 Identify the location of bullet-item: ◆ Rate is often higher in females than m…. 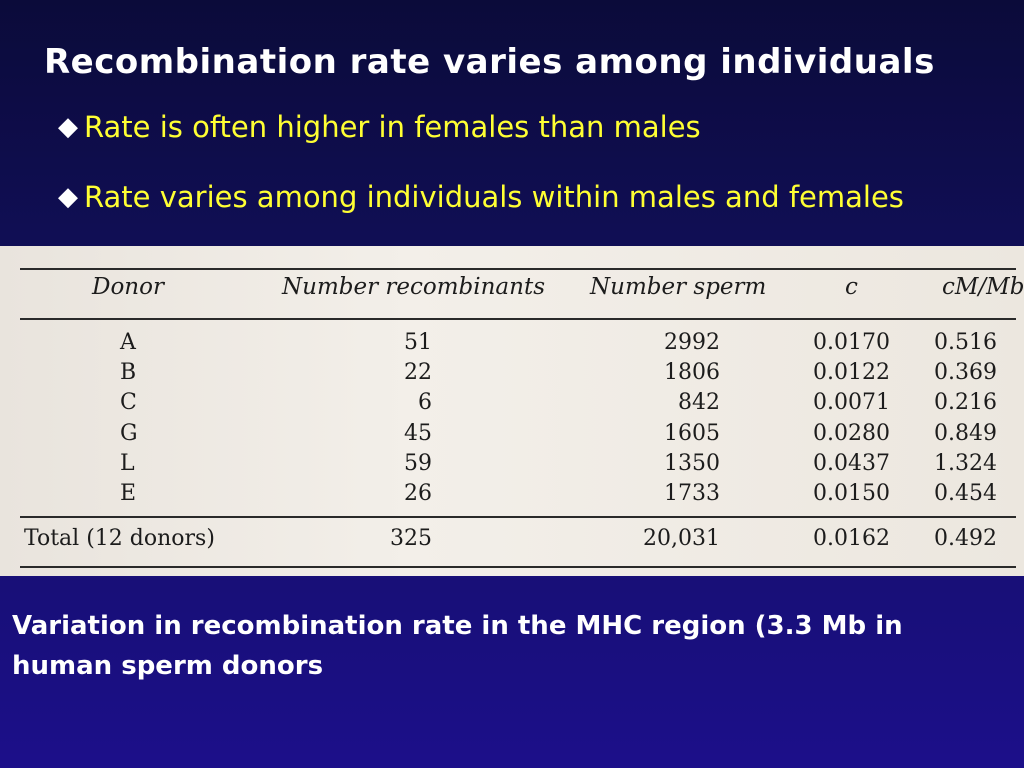
(379, 127).